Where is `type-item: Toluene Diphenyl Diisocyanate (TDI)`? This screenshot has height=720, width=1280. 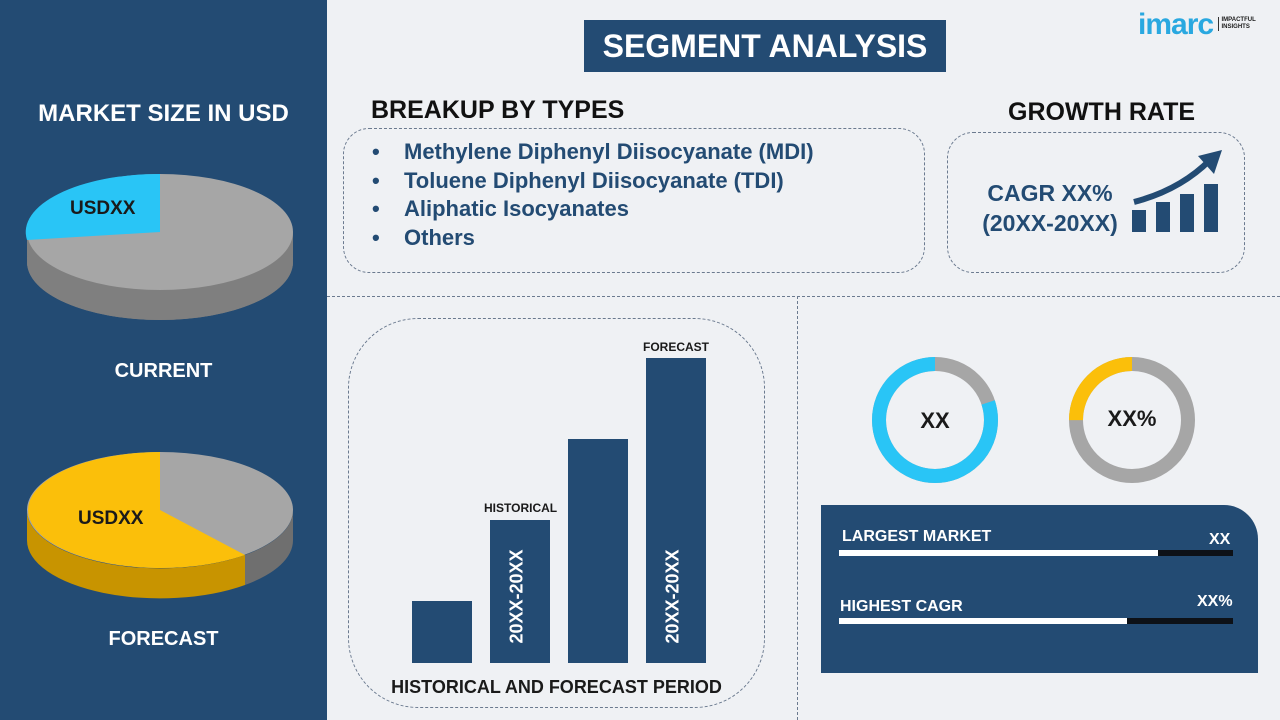 type-item: Toluene Diphenyl Diisocyanate (TDI) is located at coordinates (593, 181).